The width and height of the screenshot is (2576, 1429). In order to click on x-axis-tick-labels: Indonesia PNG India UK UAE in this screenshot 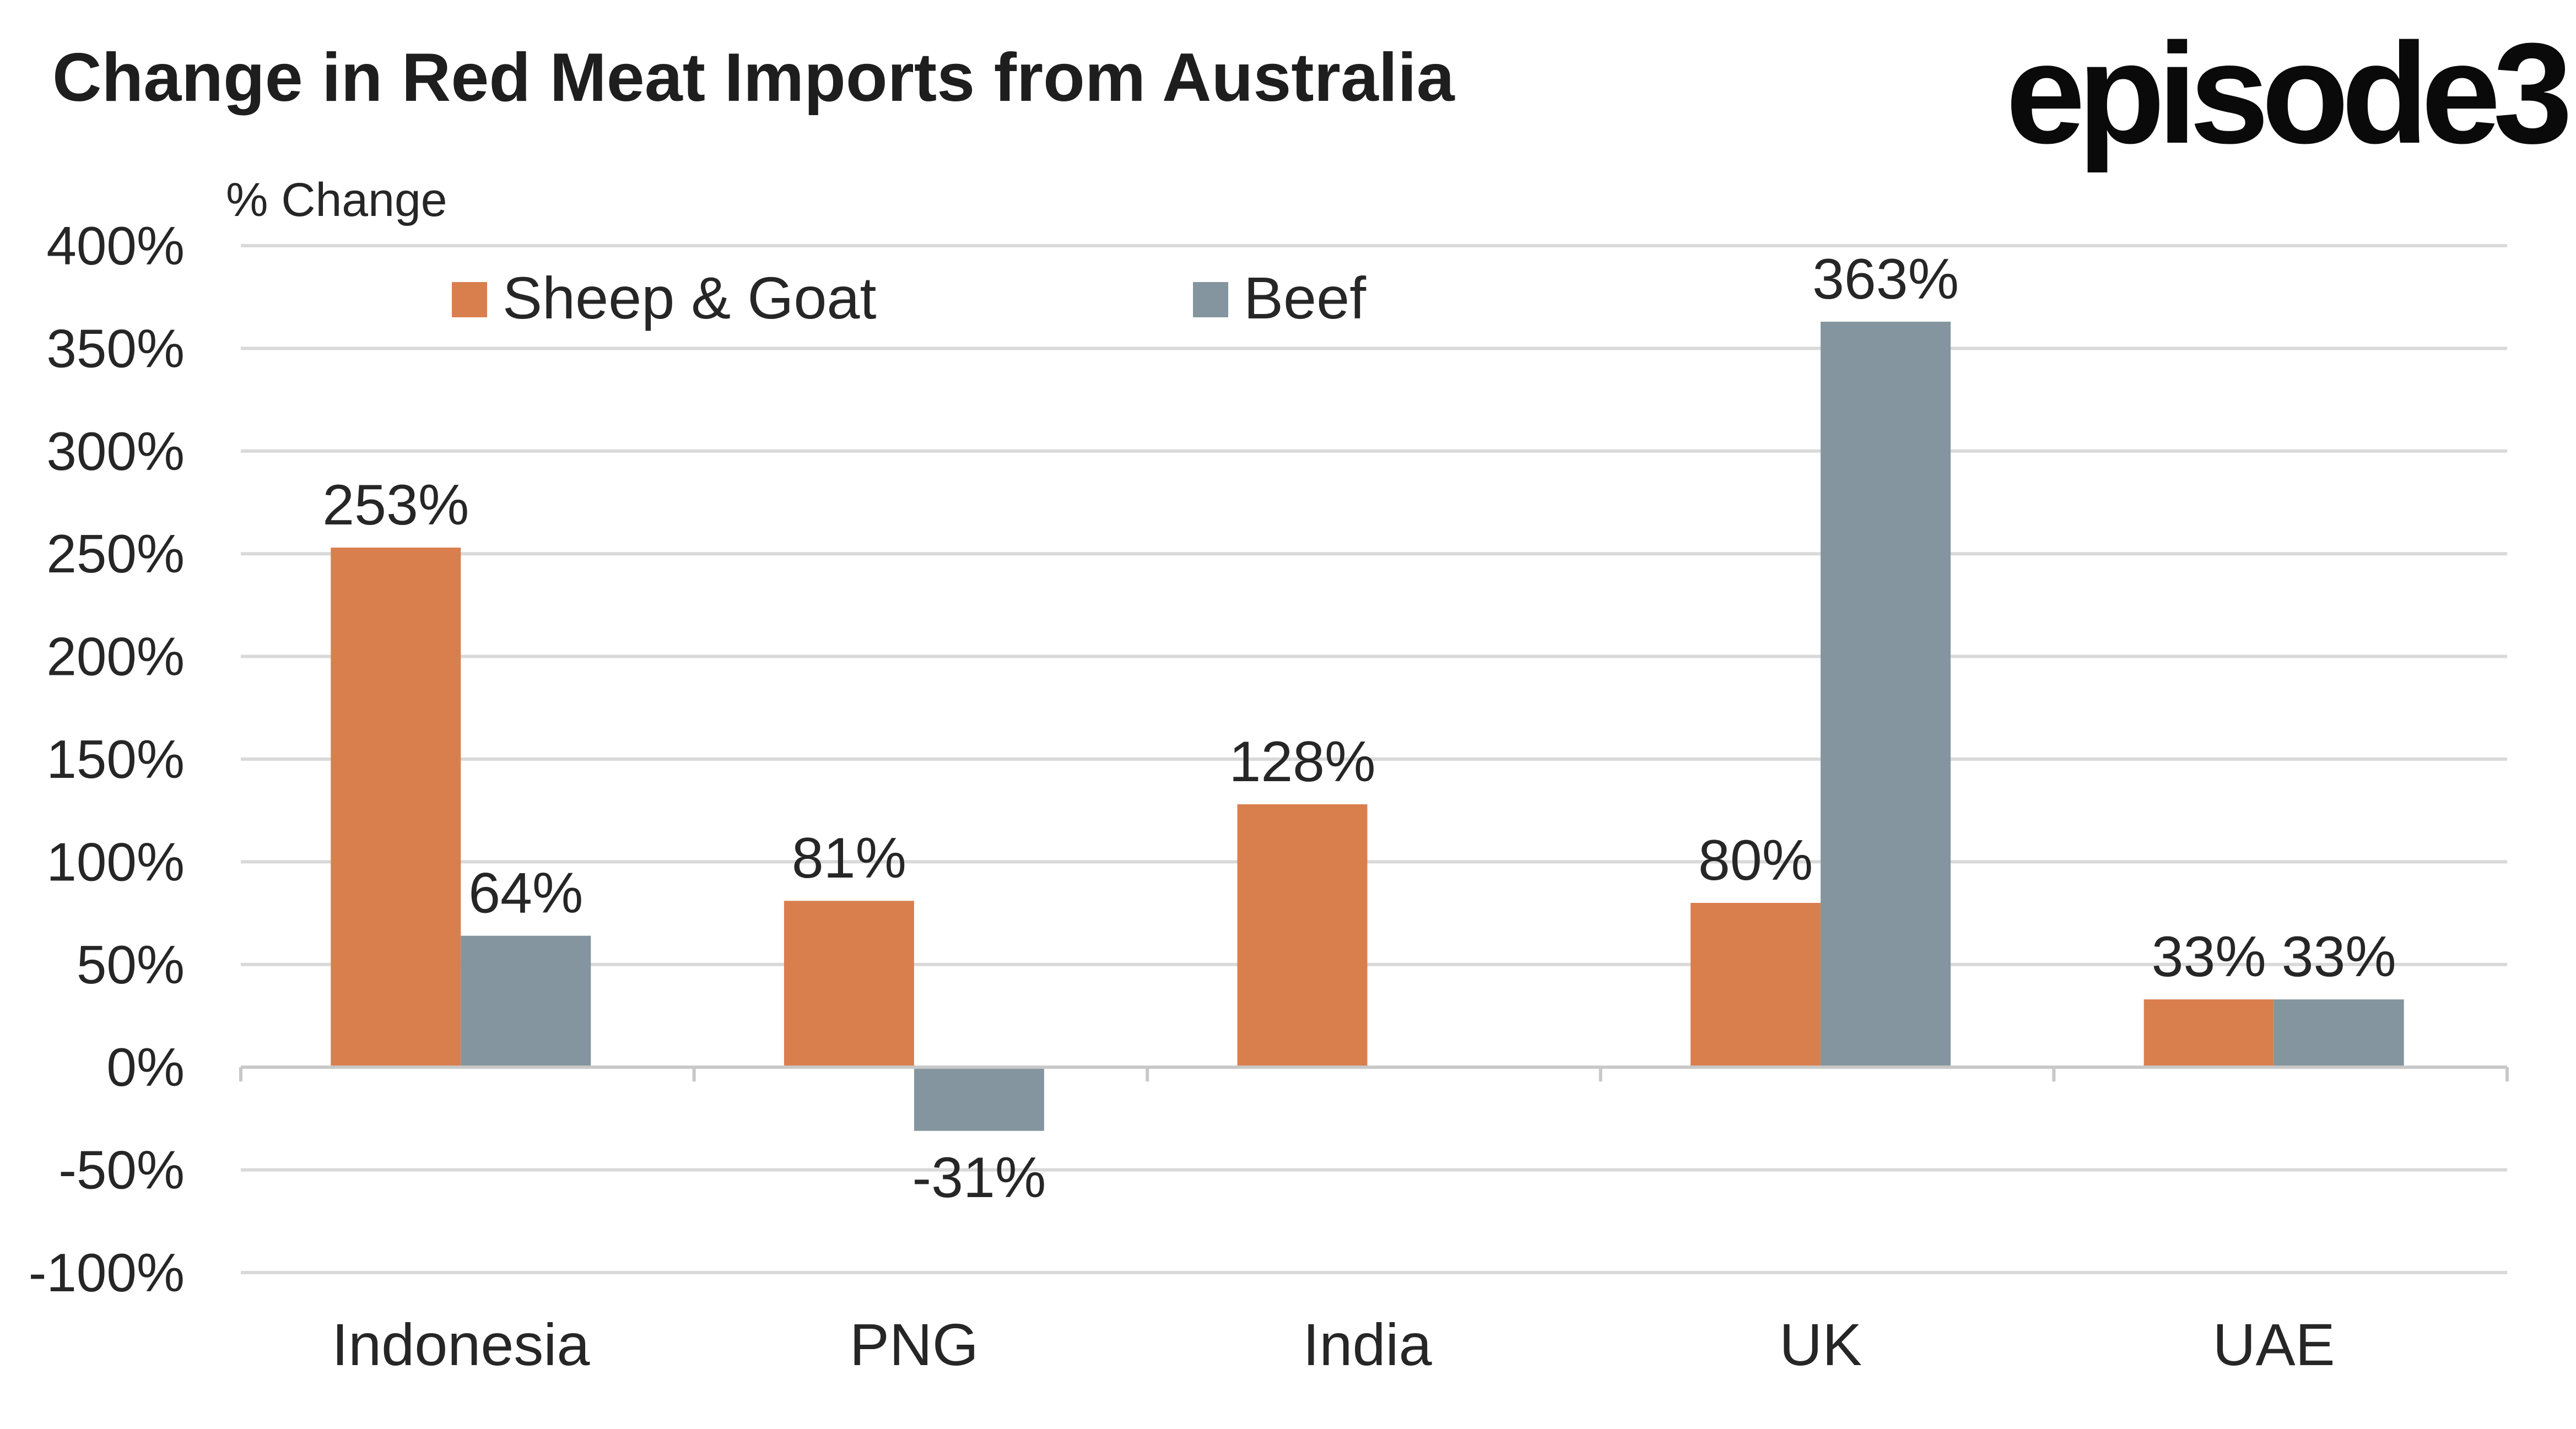, I will do `click(1333, 1344)`.